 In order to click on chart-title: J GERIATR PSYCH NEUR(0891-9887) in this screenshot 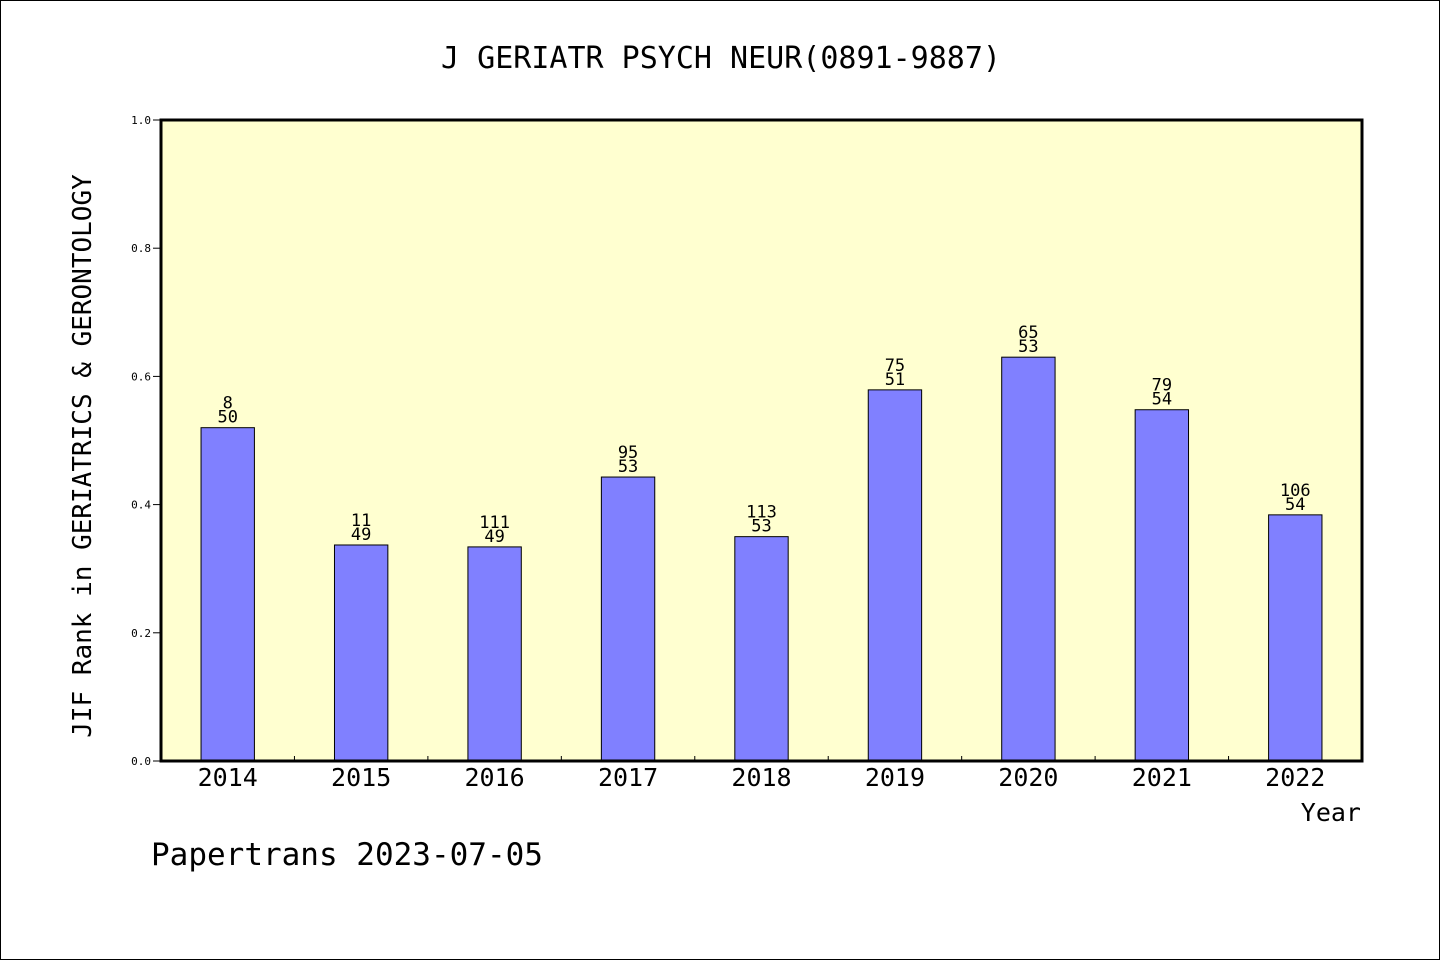, I will do `click(721, 58)`.